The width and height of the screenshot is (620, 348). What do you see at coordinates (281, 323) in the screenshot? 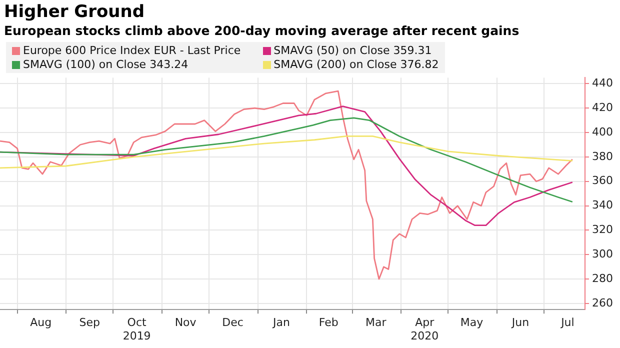
I see `x-tick-label: Jan` at bounding box center [281, 323].